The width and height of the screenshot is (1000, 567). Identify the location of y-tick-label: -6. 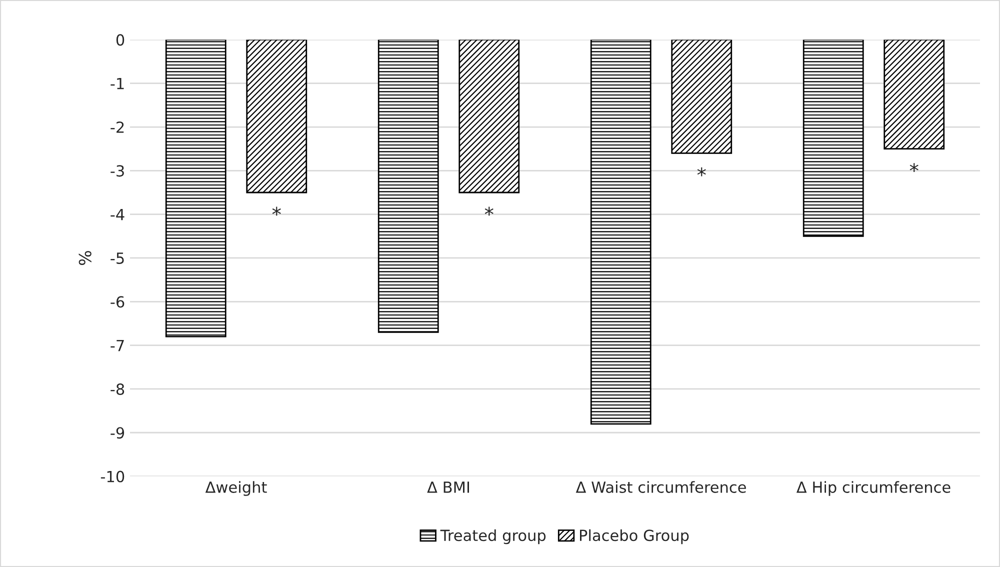
(117, 302).